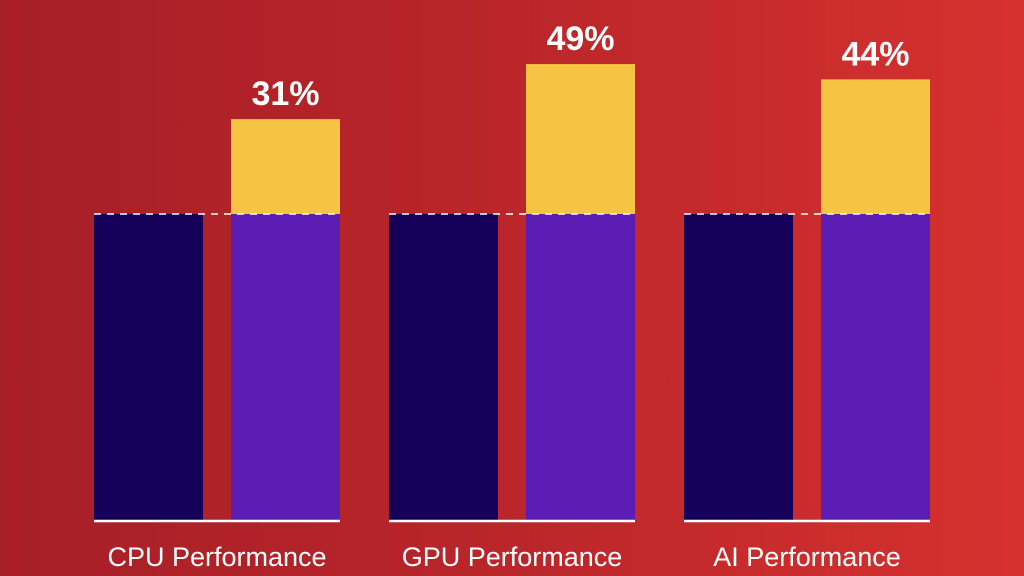  I want to click on cpu-performance-gain-bar, so click(285, 166).